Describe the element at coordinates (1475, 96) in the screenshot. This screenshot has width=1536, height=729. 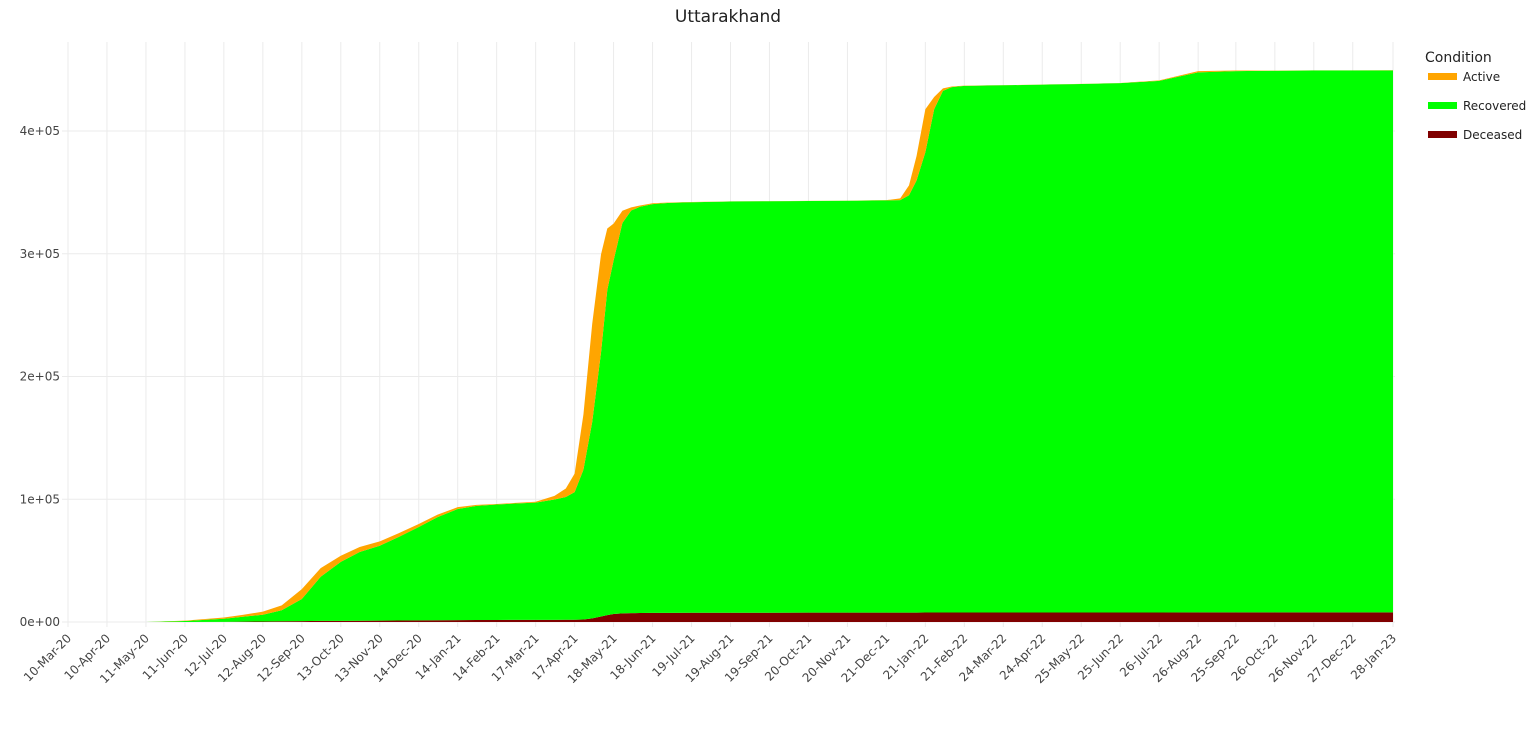
I see `legend: Condition Active Recovered Deceased` at that location.